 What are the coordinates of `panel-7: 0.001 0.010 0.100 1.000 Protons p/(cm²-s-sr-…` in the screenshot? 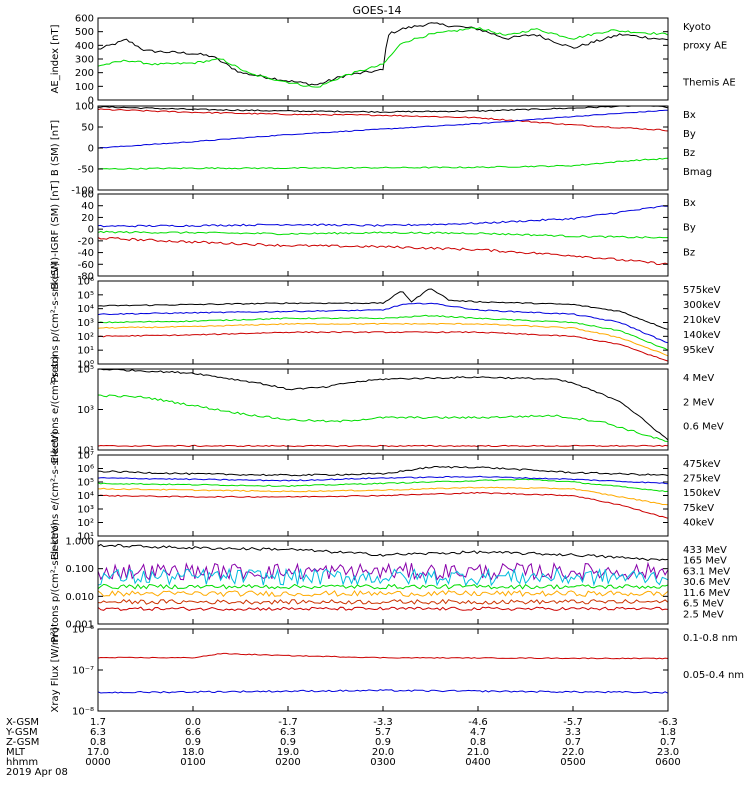 It's located at (390, 582).